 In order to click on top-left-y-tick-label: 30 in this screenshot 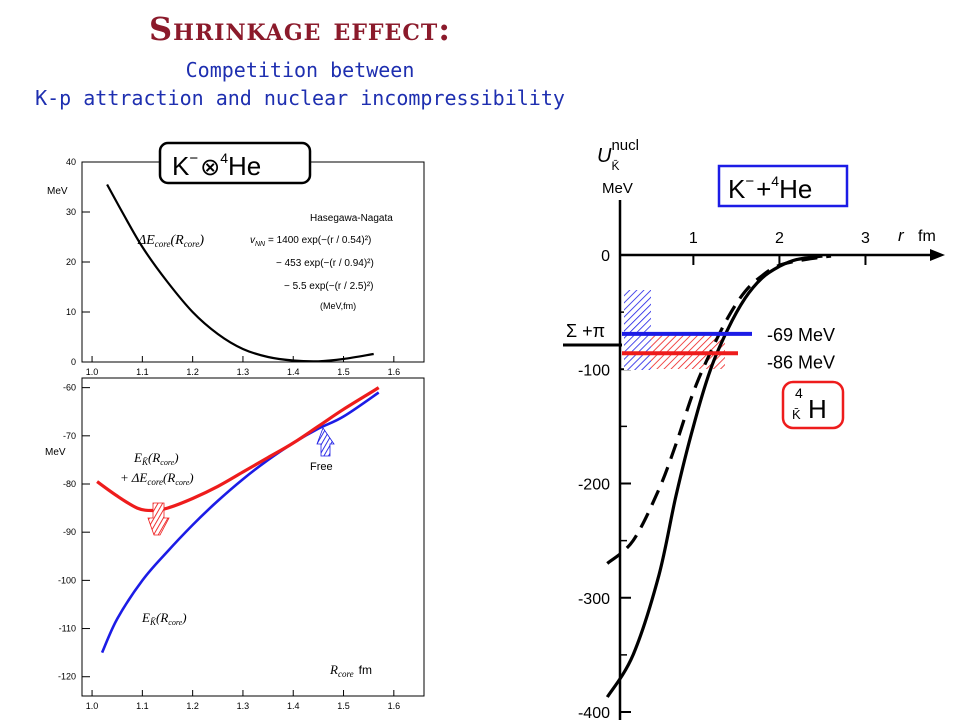, I will do `click(71, 212)`.